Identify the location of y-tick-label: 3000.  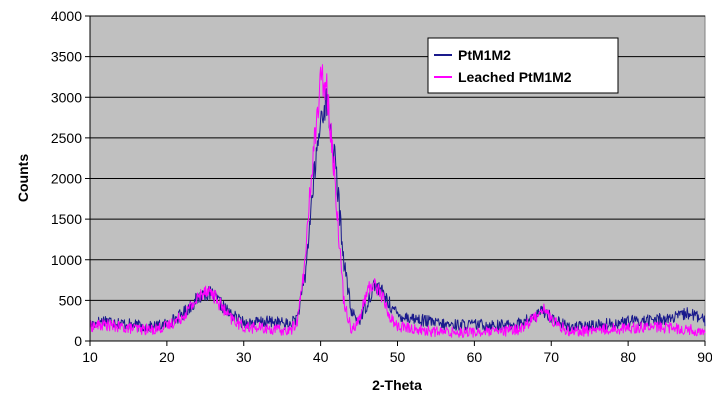
(66, 97).